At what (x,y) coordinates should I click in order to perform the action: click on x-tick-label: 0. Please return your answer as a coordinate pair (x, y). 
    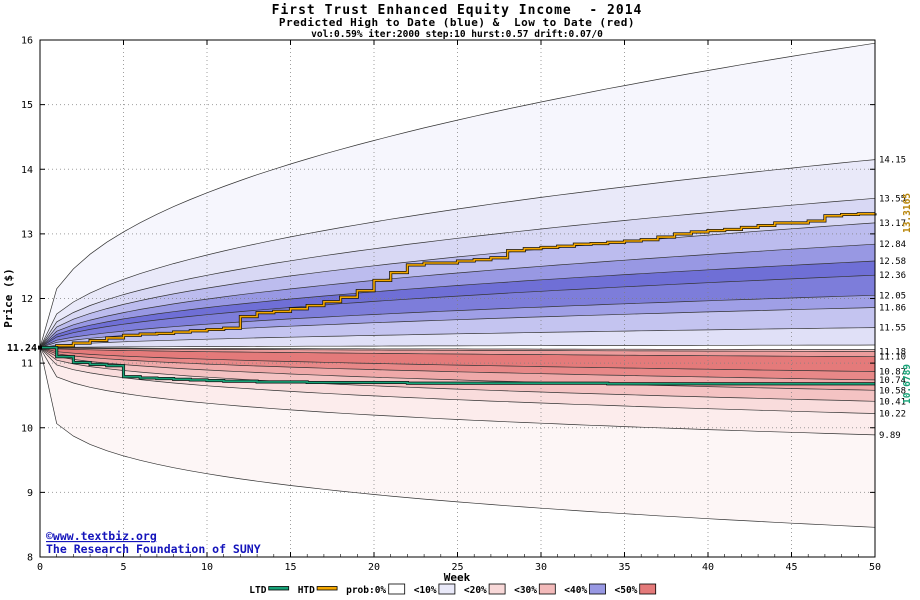
    Looking at the image, I should click on (40, 567).